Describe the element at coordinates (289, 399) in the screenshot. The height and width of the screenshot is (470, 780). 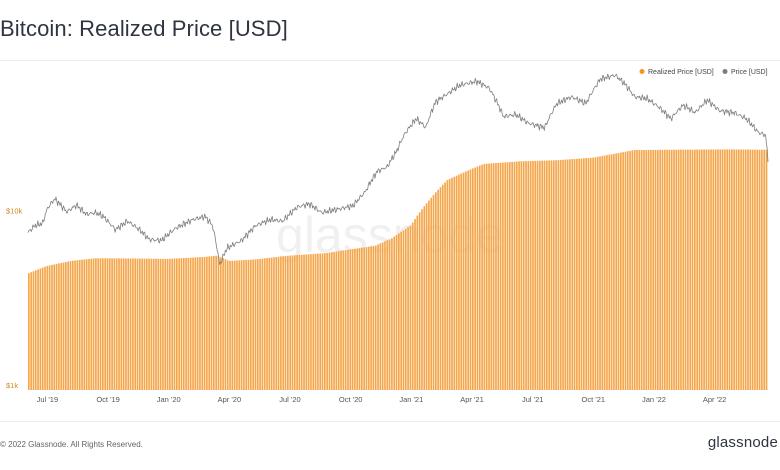
I see `x-tick-label: Jul '20` at that location.